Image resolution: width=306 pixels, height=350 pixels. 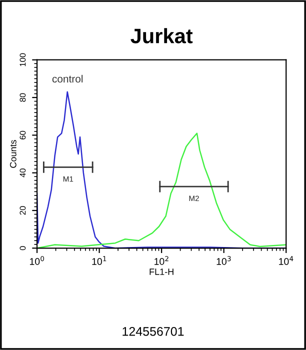 I want to click on x-tick-label: 10$^{4}$, so click(x=286, y=260).